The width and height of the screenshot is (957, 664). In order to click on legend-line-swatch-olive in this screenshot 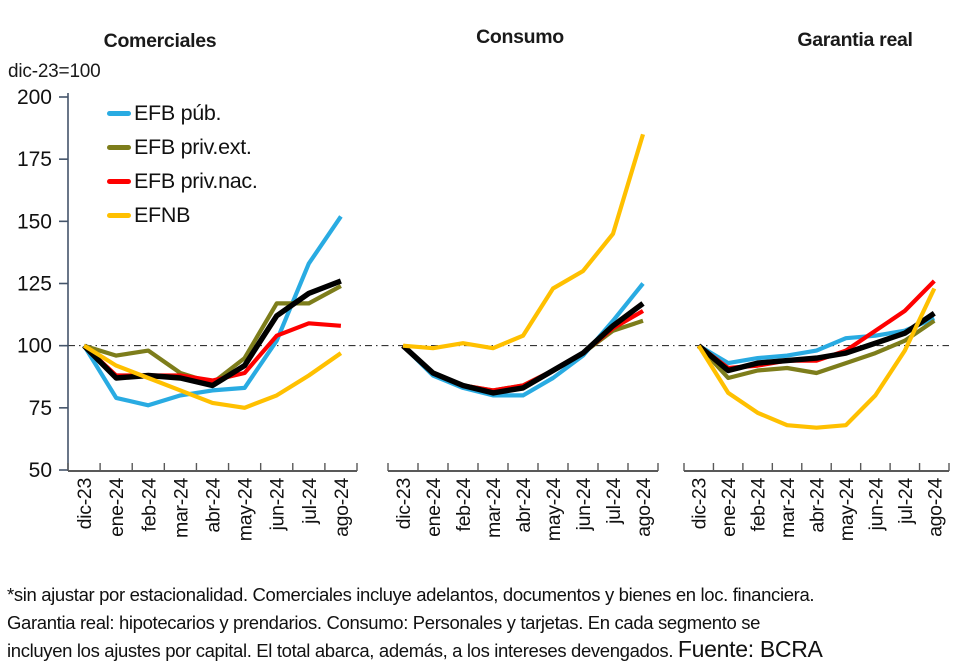, I will do `click(119, 147)`.